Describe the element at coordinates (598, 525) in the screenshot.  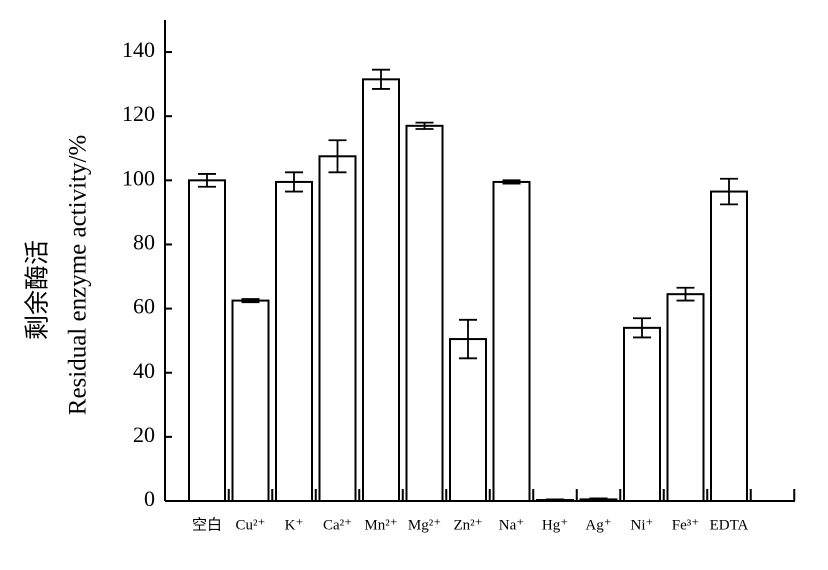
I see `x-tick-label: Ag⁺` at that location.